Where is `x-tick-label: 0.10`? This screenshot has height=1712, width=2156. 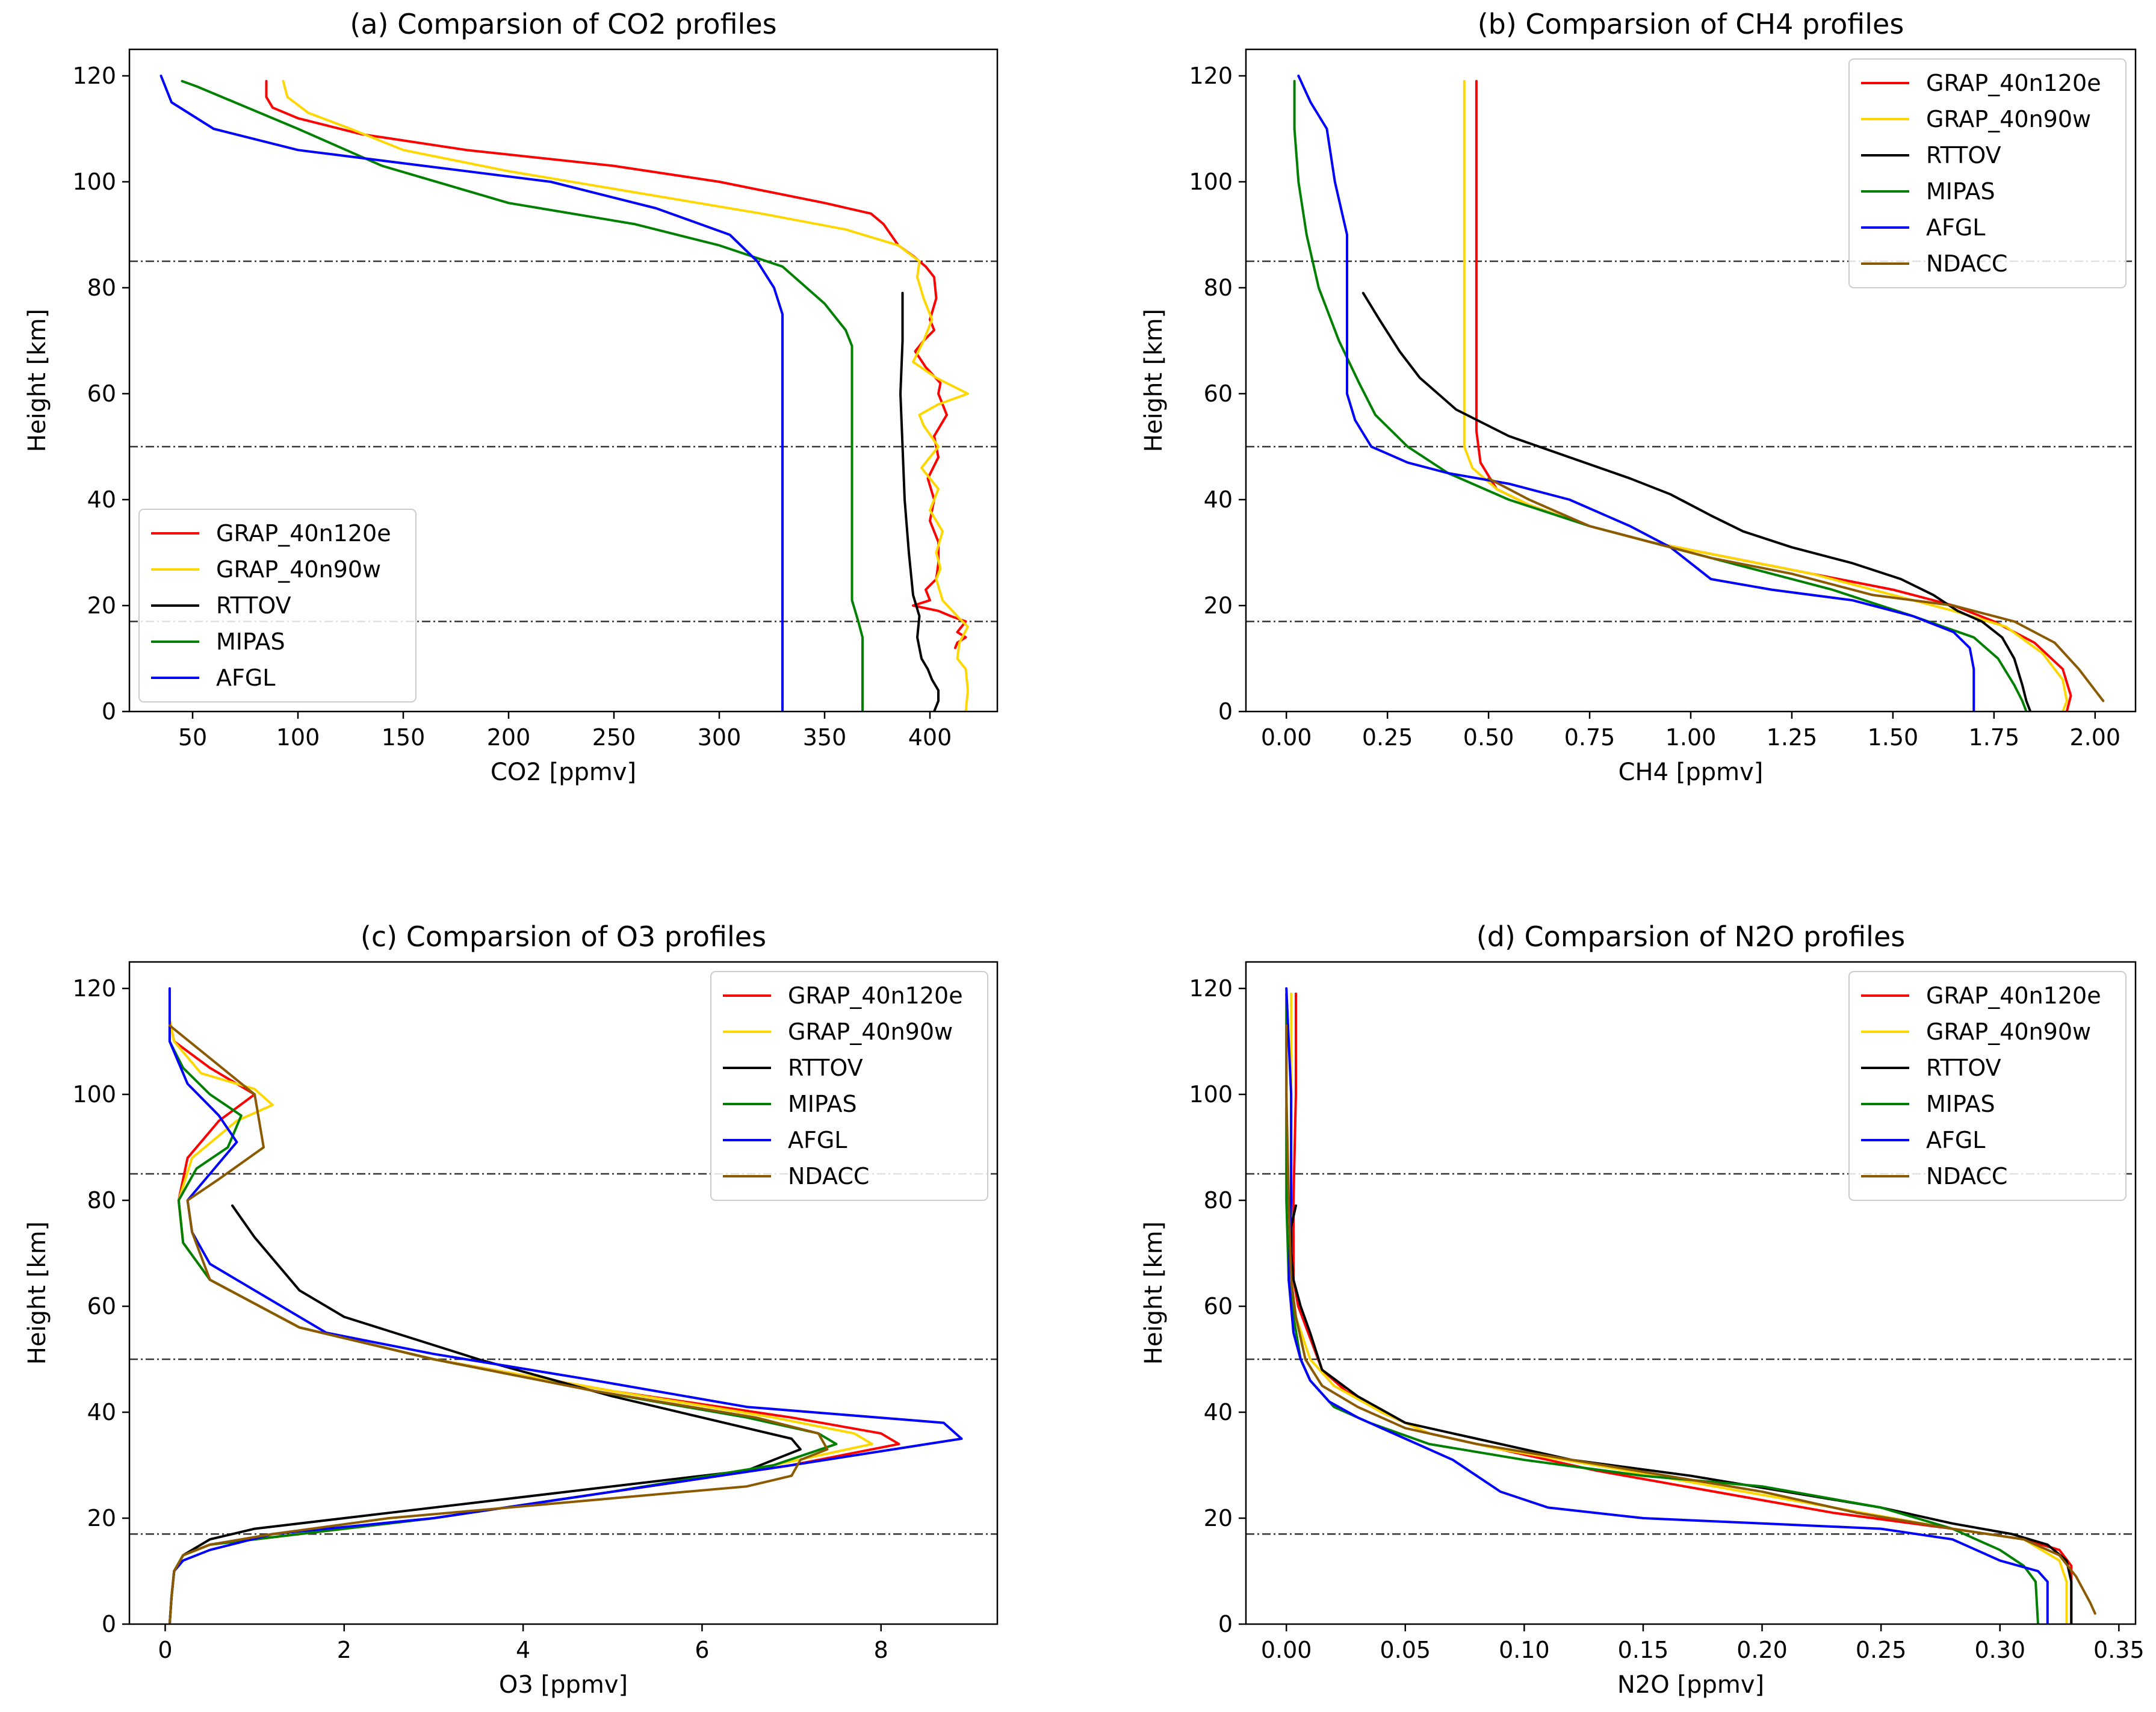
x-tick-label: 0.10 is located at coordinates (1524, 1650).